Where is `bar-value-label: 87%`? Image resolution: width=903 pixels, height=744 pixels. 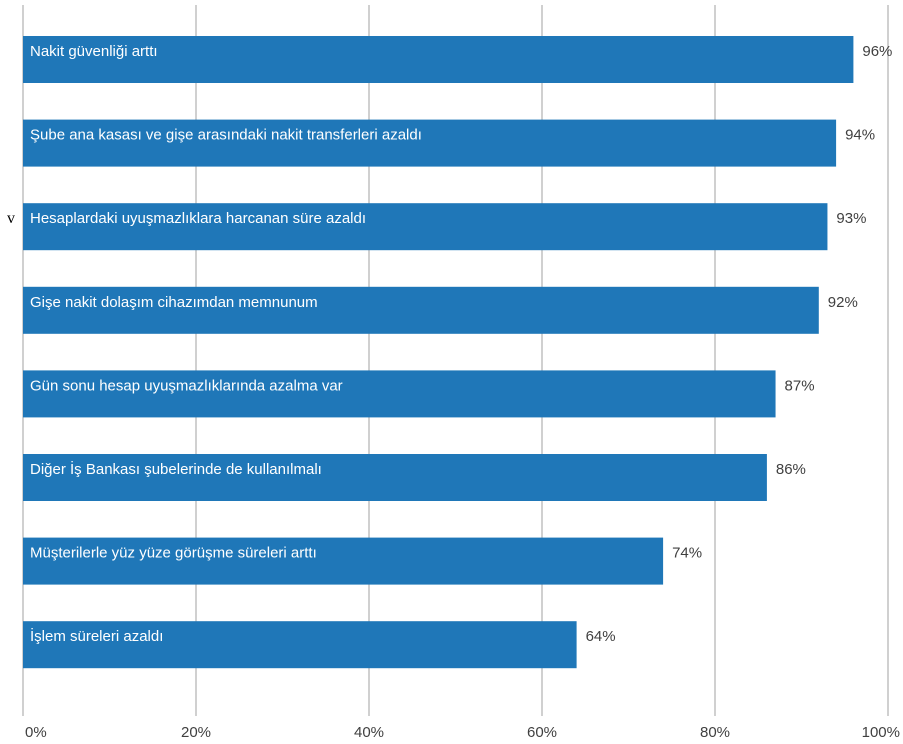
bar-value-label: 87% is located at coordinates (800, 385).